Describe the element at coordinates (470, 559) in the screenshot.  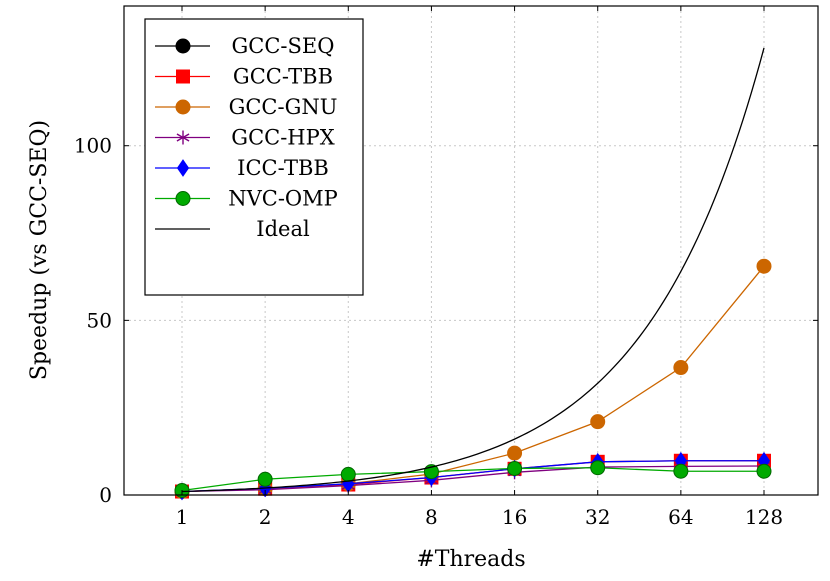
I see `x-axis-title: #Threads` at that location.